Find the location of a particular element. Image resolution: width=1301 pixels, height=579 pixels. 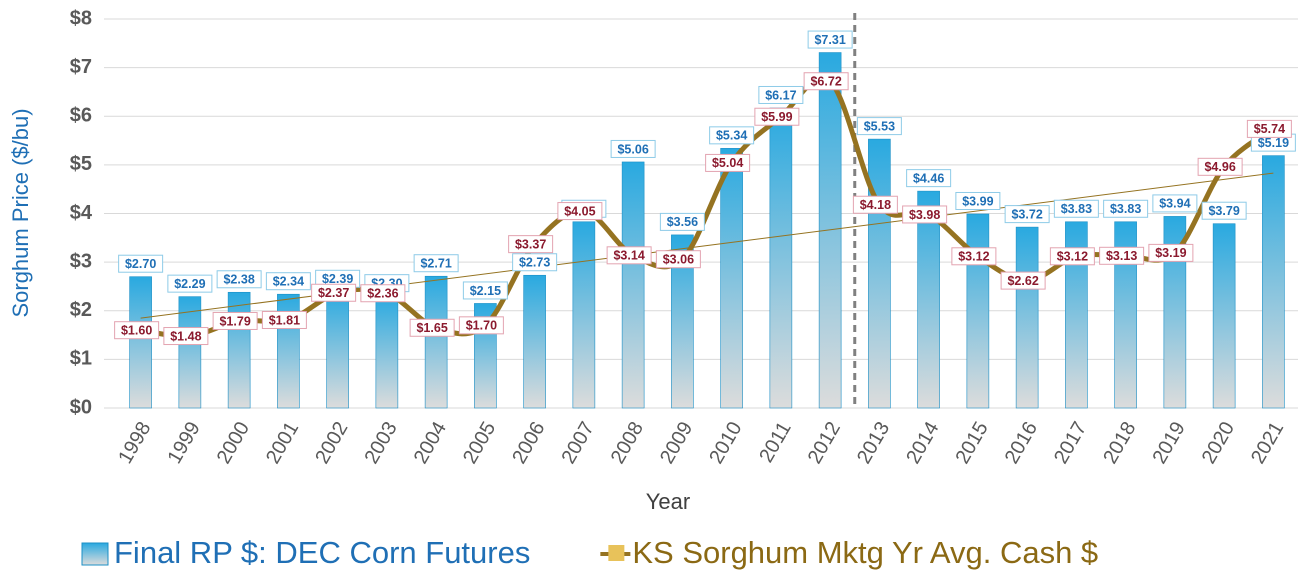

line-value-label: $6.72 is located at coordinates (825, 82).